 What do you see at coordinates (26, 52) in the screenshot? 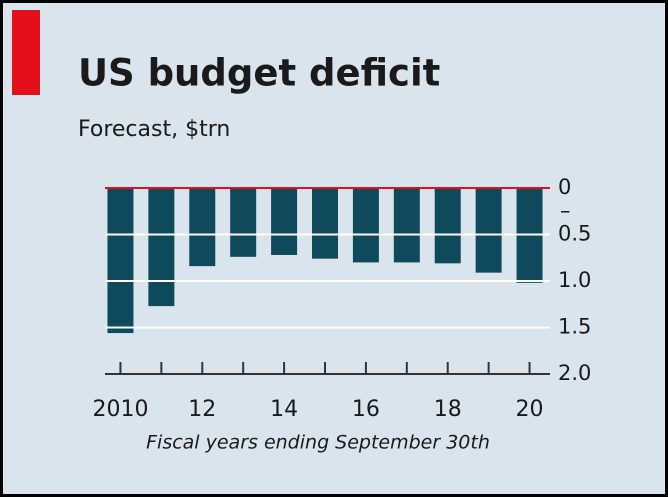
I see `red-tag` at bounding box center [26, 52].